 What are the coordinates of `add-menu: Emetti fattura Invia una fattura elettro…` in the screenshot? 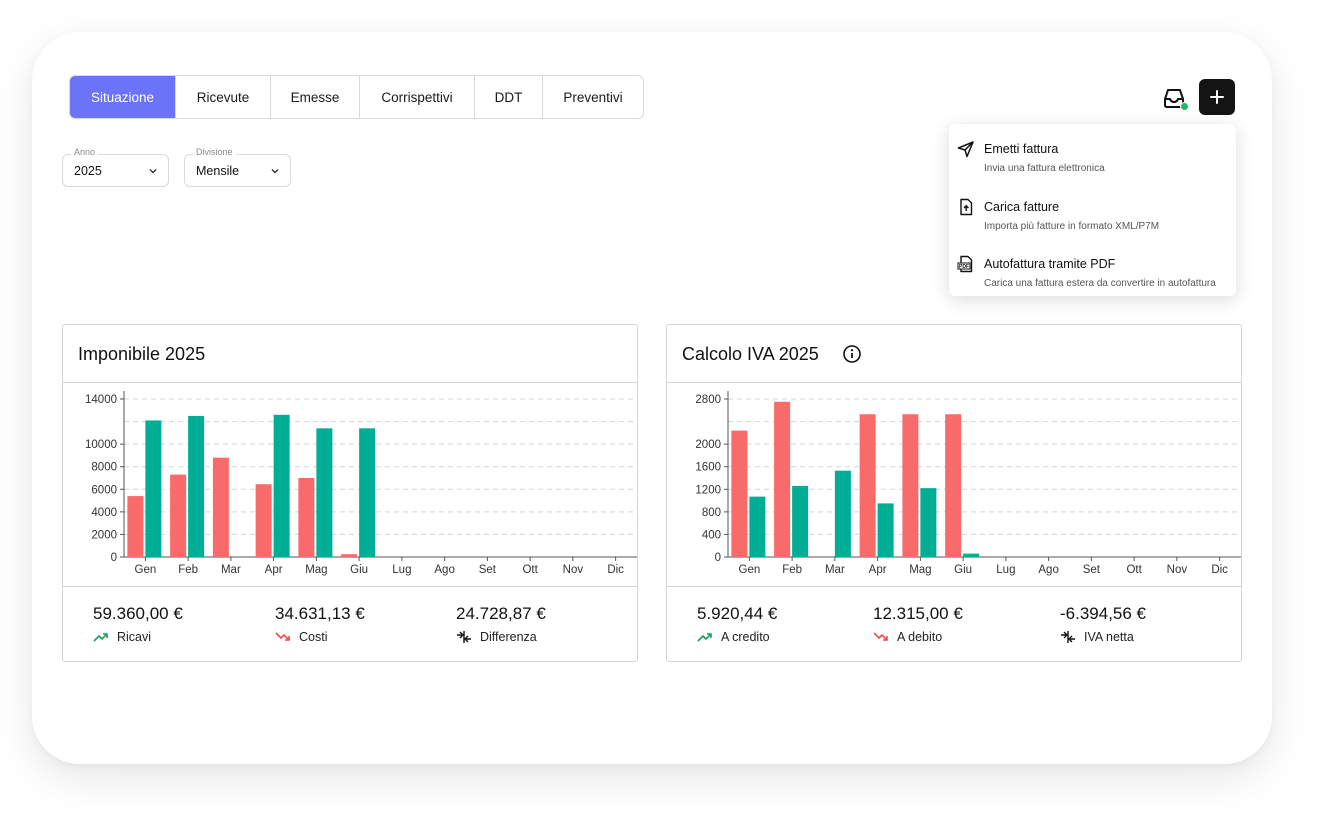 It's located at (1092, 210).